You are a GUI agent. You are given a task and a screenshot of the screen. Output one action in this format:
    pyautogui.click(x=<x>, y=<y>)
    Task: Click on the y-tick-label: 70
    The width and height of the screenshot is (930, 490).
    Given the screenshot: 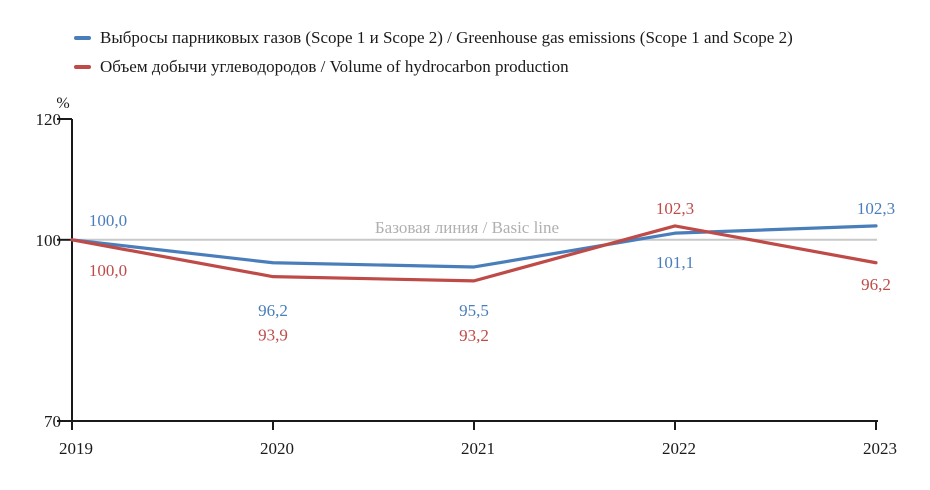 What is the action you would take?
    pyautogui.click(x=52, y=421)
    